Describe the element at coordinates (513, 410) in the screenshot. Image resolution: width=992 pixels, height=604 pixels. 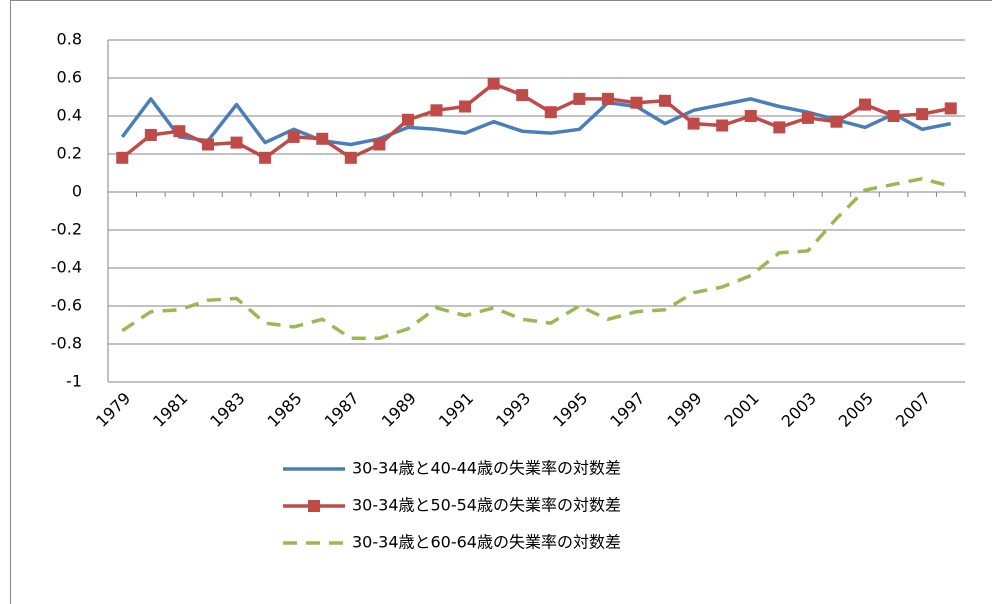
I see `x-tick-label: 1993` at that location.